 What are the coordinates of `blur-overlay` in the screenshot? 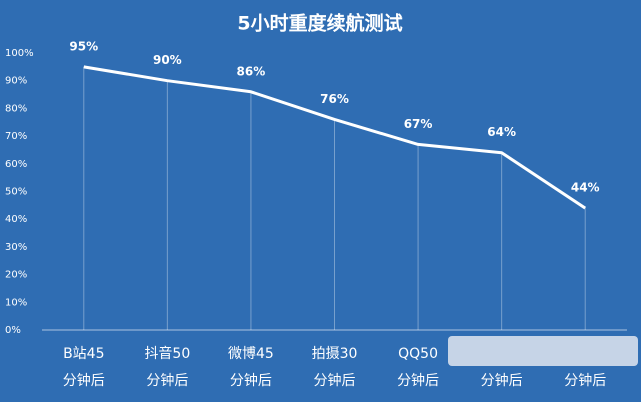 It's located at (543, 351).